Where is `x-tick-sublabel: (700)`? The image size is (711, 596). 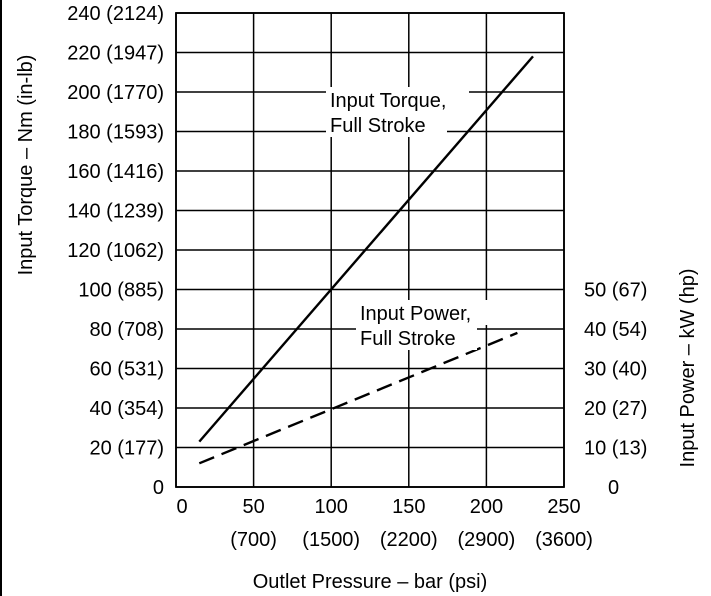
x-tick-sublabel: (700) is located at coordinates (253, 540).